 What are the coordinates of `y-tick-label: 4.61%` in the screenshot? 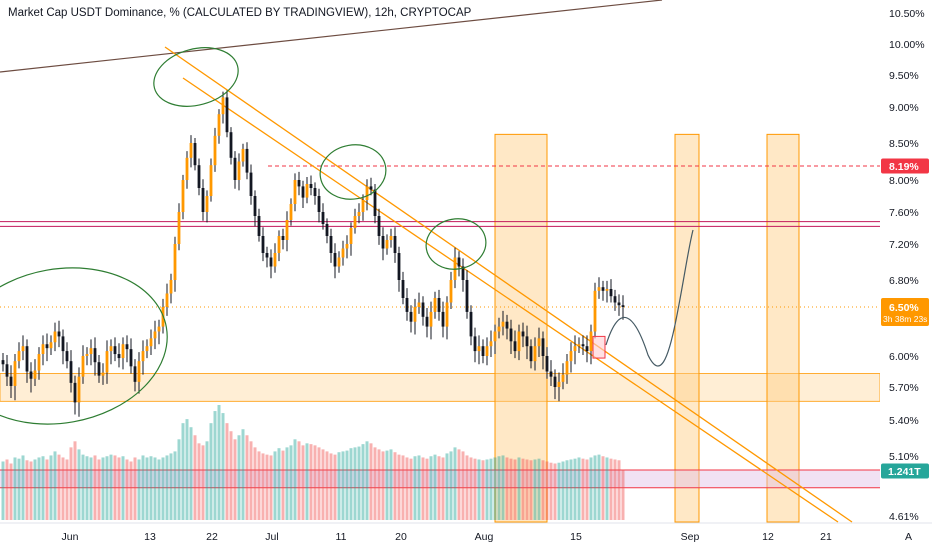 It's located at (904, 517).